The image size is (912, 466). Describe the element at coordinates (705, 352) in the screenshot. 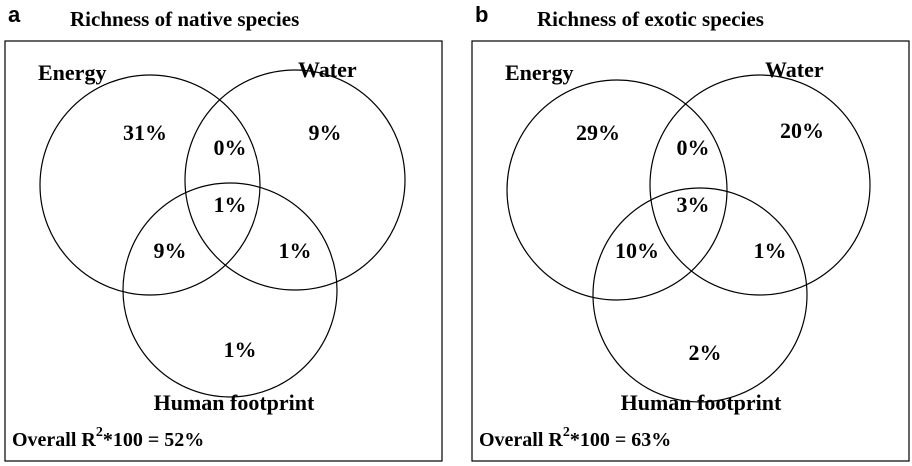

I see `region-value: 2%` at that location.